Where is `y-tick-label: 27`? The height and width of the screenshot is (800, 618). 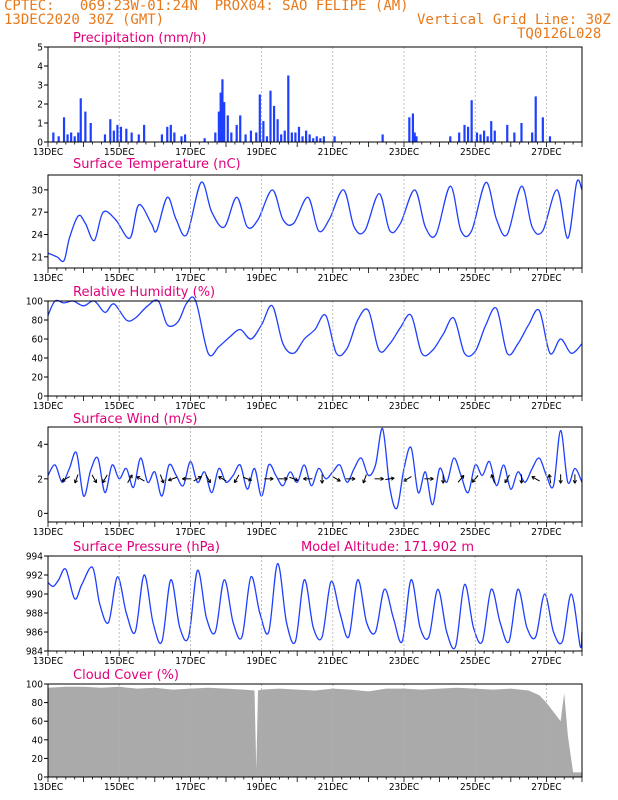
y-tick-label: 27 is located at coordinates (37, 213).